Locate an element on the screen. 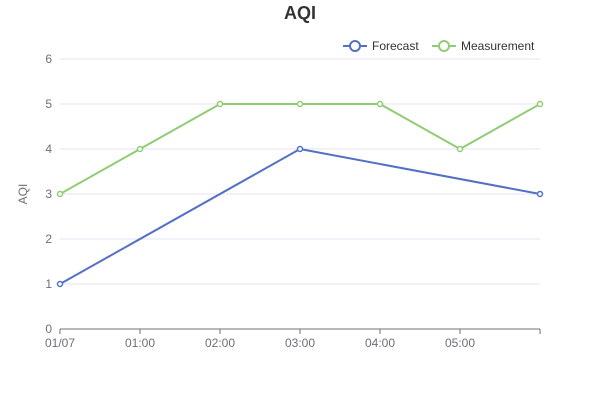  legend-label-measurement: Measurement is located at coordinates (498, 46).